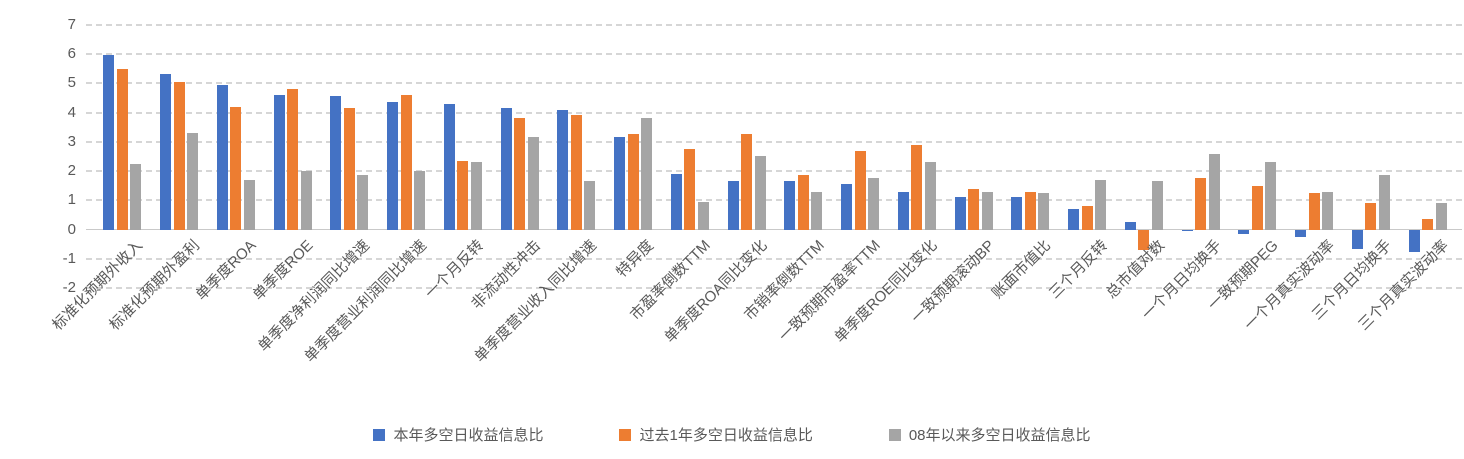  I want to click on bar-series3-单季度ROE同比变化, so click(930, 196).